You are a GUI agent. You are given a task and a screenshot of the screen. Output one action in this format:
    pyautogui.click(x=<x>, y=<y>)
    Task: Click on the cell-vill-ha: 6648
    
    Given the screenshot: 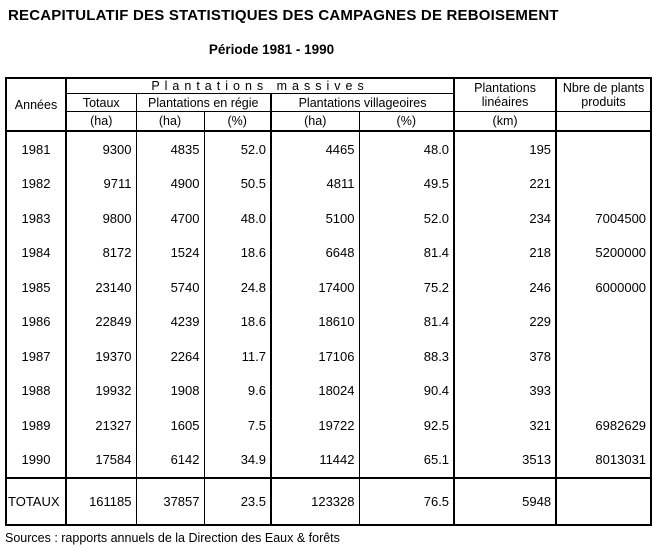 What is the action you would take?
    pyautogui.click(x=315, y=252)
    